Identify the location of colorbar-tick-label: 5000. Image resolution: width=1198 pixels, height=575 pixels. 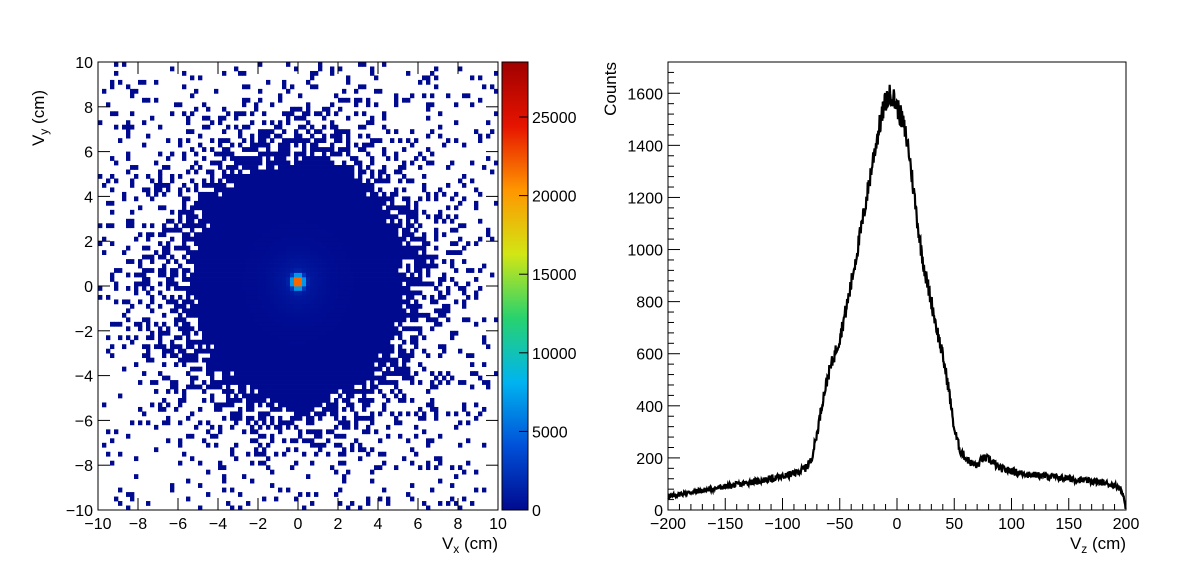
(550, 432).